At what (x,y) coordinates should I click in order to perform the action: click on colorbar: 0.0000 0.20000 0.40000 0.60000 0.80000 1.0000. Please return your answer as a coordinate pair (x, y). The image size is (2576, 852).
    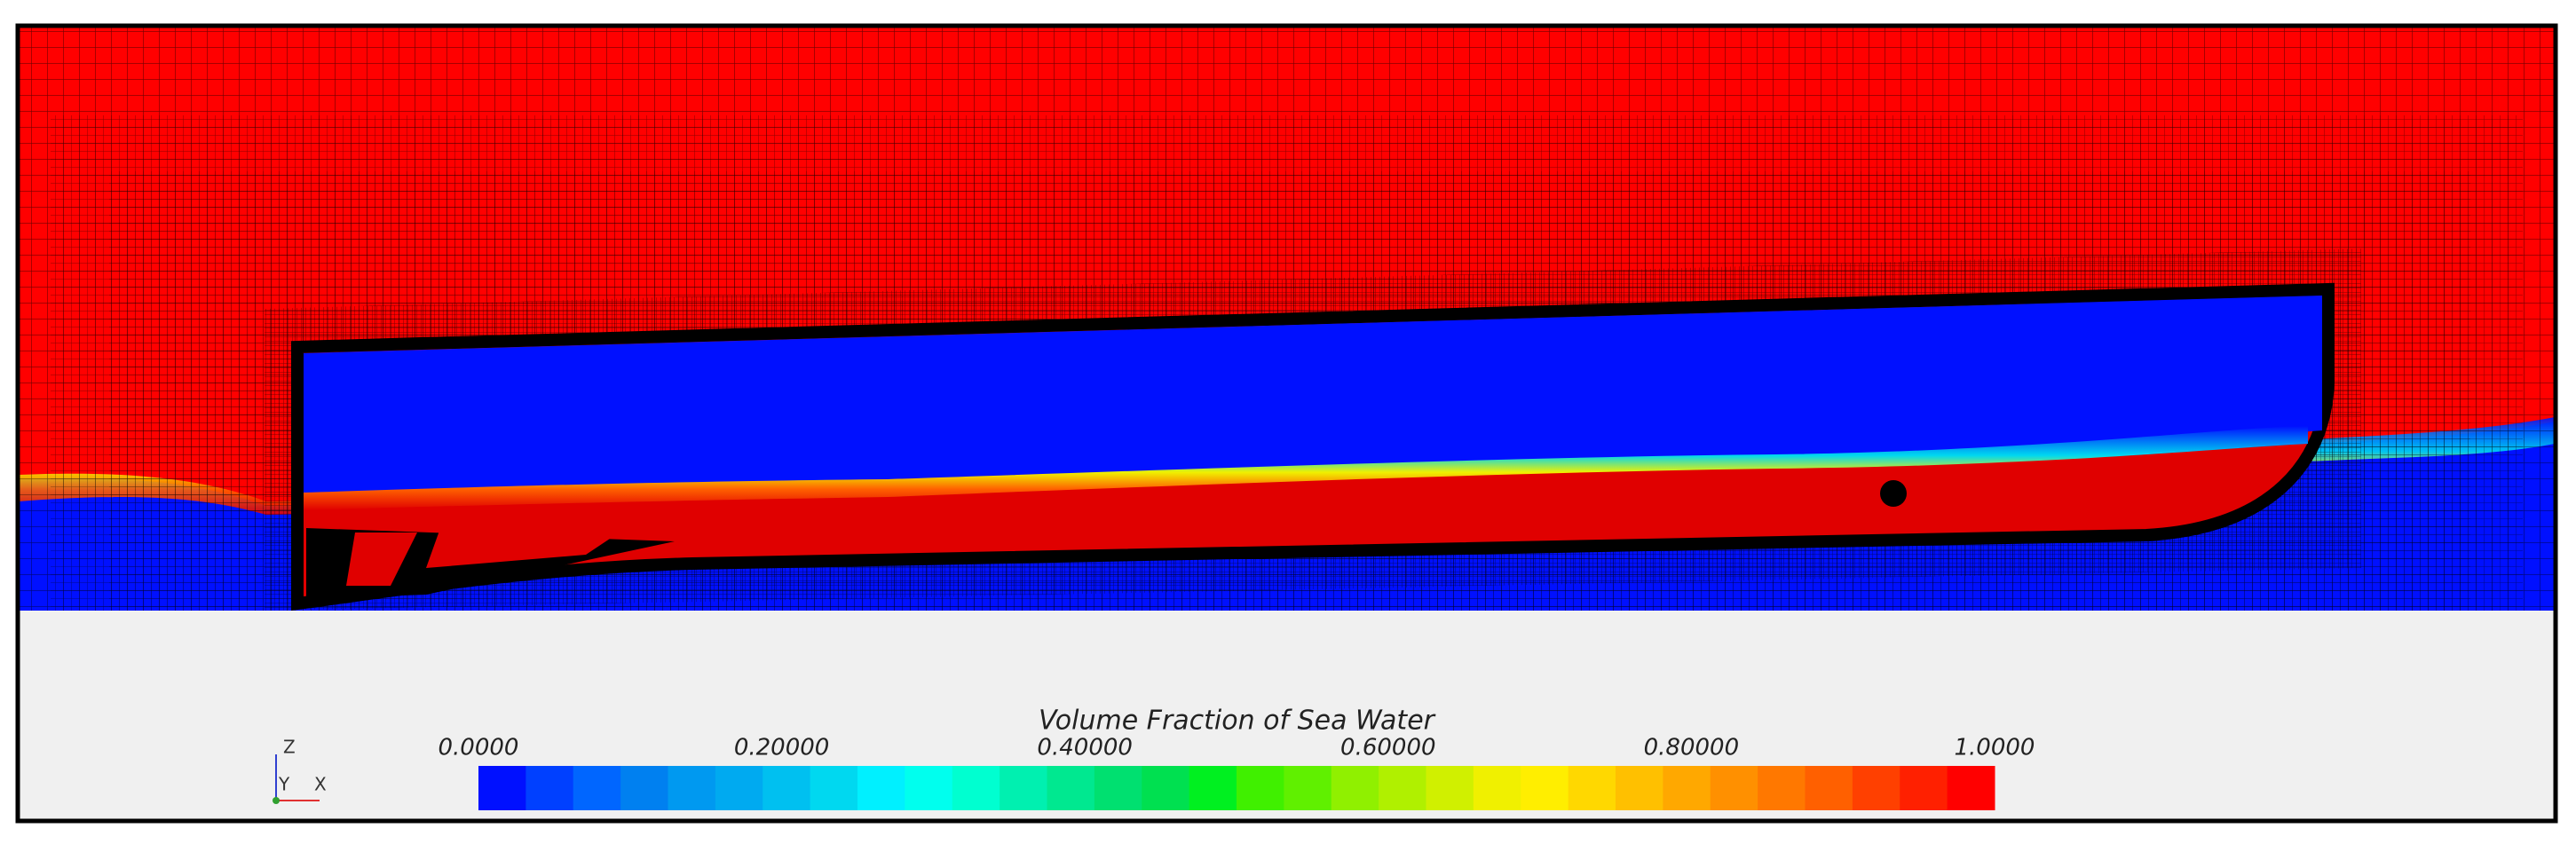
    Looking at the image, I should click on (1237, 772).